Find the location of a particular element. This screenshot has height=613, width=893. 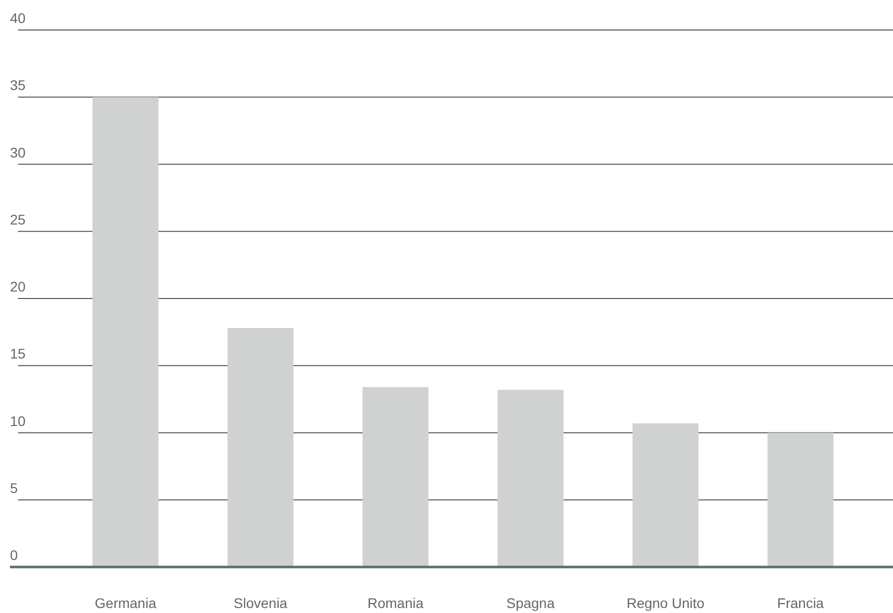

y-tick-label: 35 is located at coordinates (18, 85).